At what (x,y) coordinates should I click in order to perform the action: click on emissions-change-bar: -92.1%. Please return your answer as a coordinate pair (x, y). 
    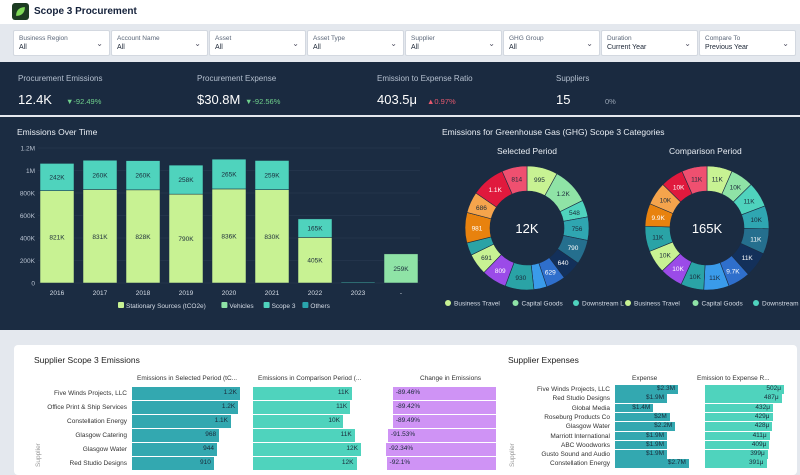
    Looking at the image, I should click on (441, 463).